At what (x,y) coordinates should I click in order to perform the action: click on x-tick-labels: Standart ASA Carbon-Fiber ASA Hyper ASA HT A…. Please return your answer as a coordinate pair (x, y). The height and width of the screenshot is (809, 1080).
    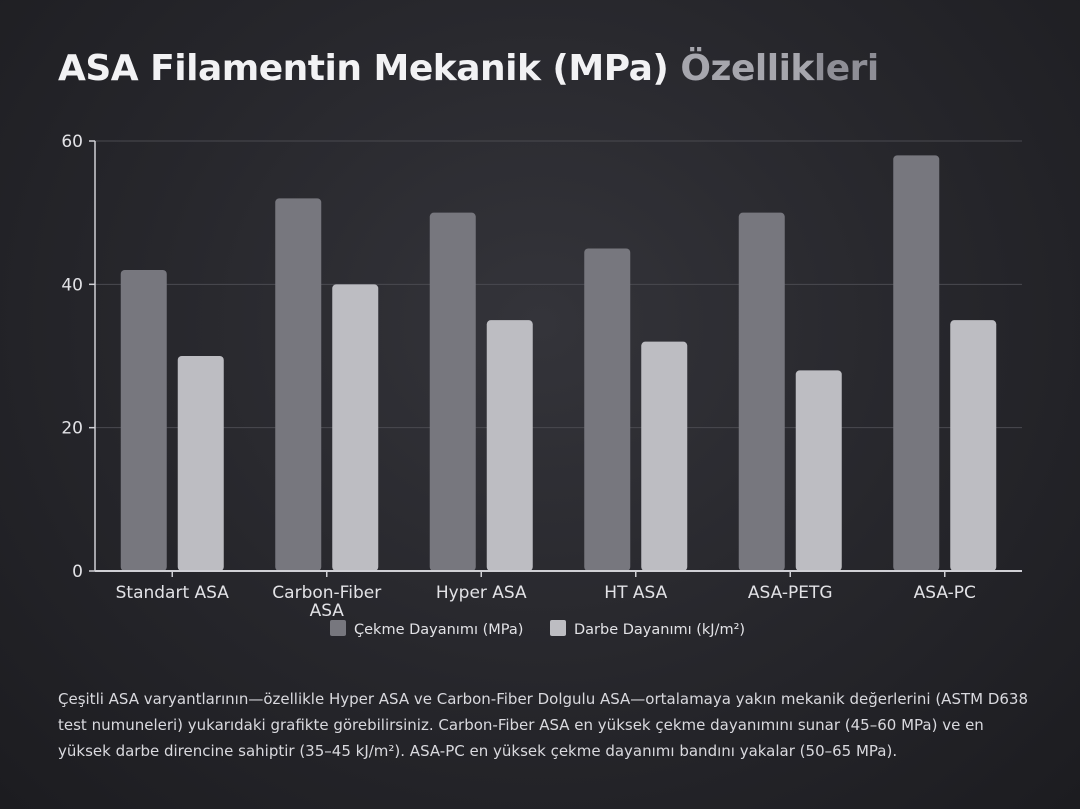
    Looking at the image, I should click on (546, 602).